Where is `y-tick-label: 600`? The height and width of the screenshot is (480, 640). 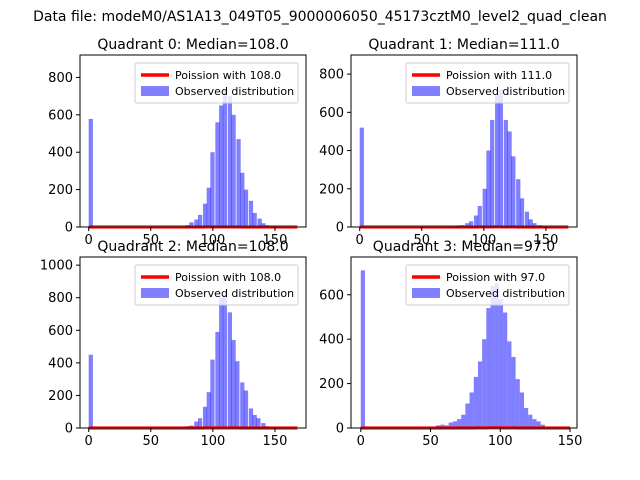
y-tick-label: 600 is located at coordinates (331, 113).